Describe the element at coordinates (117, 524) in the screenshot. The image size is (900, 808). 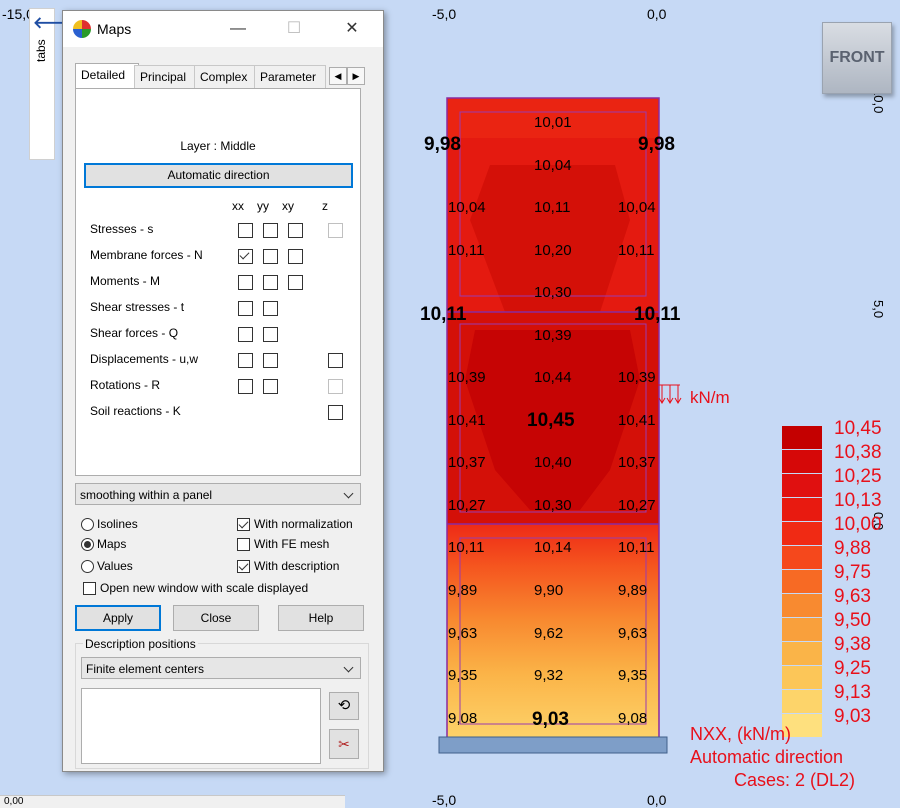
I see `radio-isolines-label: Isolines` at that location.